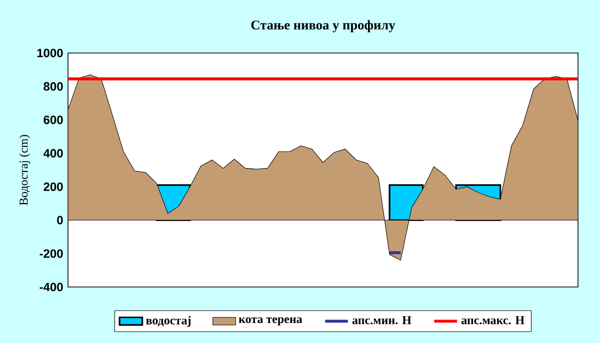 The width and height of the screenshot is (600, 343). What do you see at coordinates (53, 120) in the screenshot?
I see `y-tick-label: 600` at bounding box center [53, 120].